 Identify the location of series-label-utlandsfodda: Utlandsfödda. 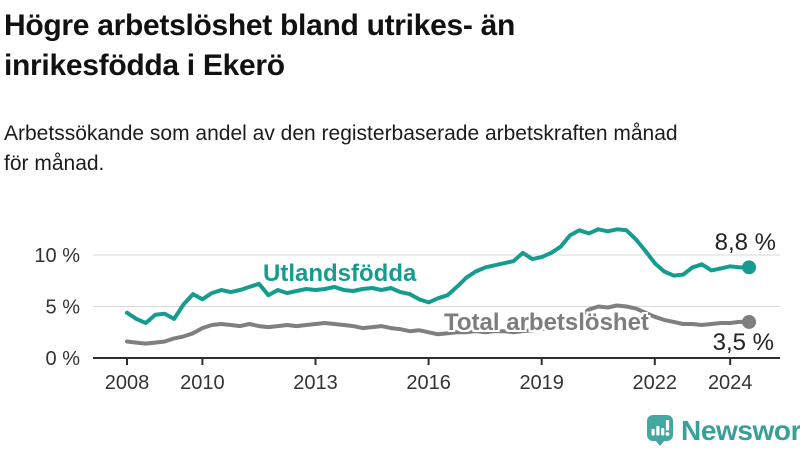
(340, 273).